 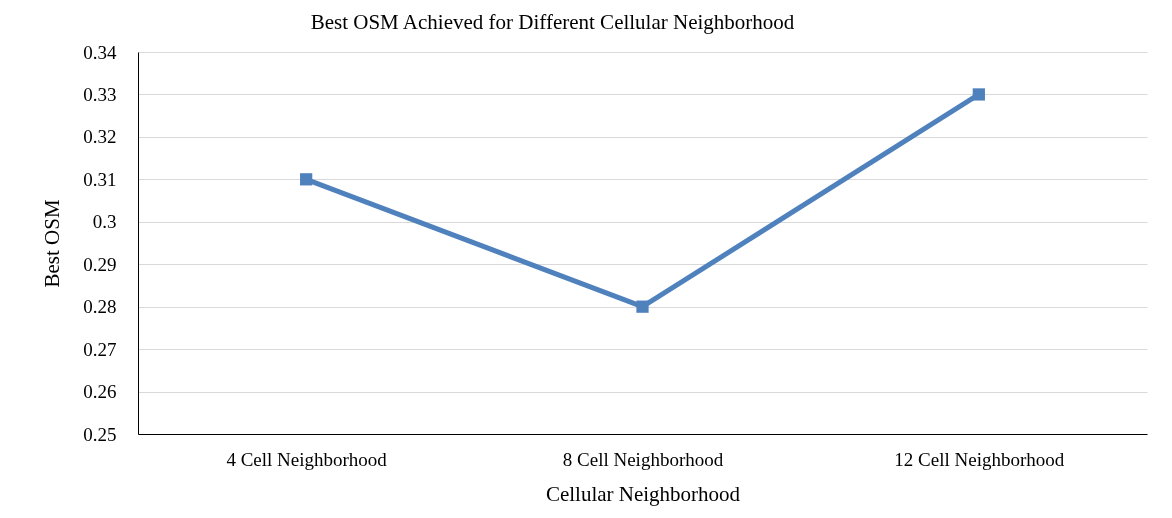 I want to click on y-tick-label: 0.28, so click(x=100, y=307).